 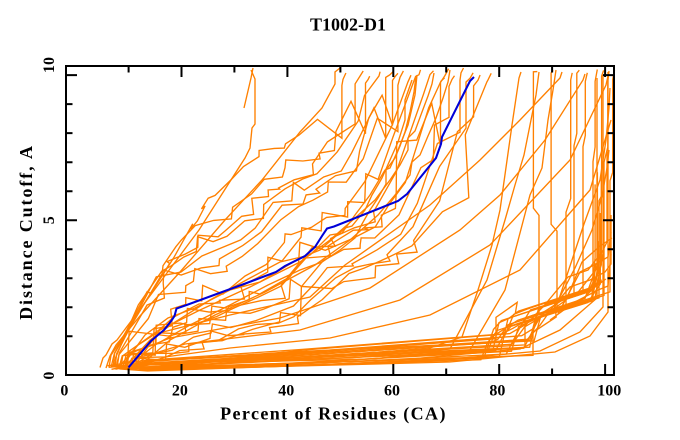 What do you see at coordinates (49, 65) in the screenshot?
I see `svg-text: 10` at bounding box center [49, 65].